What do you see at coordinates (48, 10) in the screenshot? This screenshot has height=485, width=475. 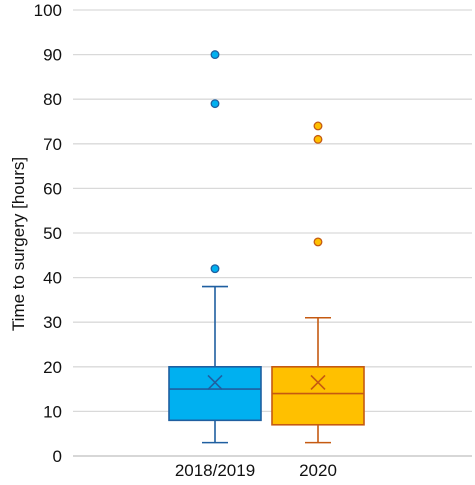 I see `y-tick-label: 100` at bounding box center [48, 10].